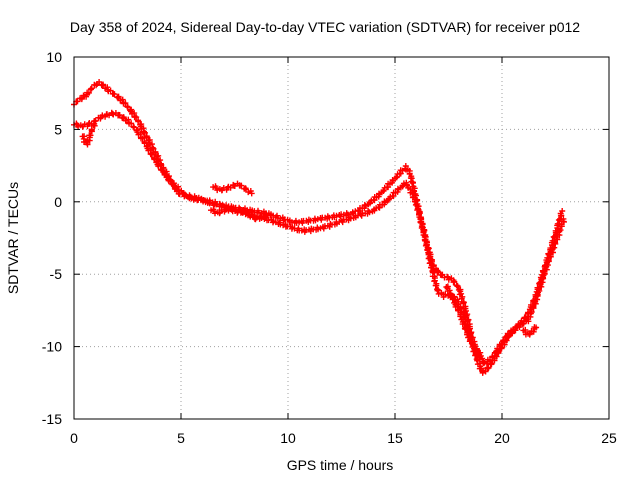 Image resolution: width=640 pixels, height=480 pixels. What do you see at coordinates (54, 57) in the screenshot?
I see `y-tick-label: 10` at bounding box center [54, 57].